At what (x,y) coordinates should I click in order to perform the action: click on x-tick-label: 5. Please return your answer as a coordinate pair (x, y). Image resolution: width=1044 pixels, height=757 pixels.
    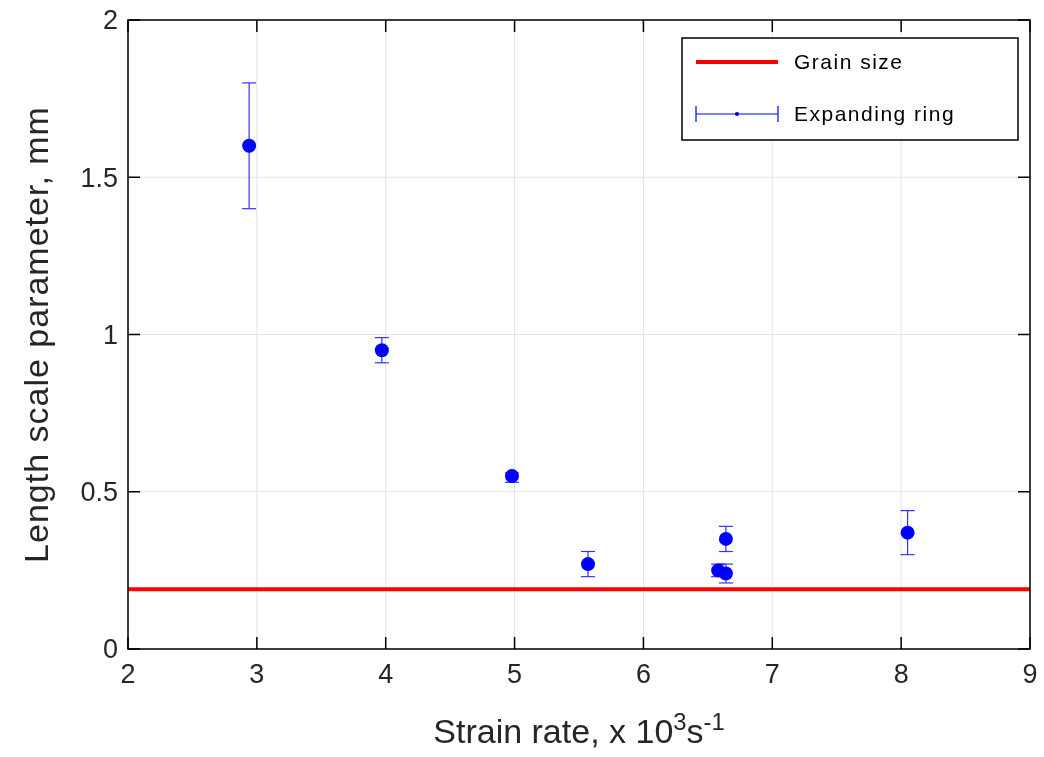
    Looking at the image, I should click on (515, 674).